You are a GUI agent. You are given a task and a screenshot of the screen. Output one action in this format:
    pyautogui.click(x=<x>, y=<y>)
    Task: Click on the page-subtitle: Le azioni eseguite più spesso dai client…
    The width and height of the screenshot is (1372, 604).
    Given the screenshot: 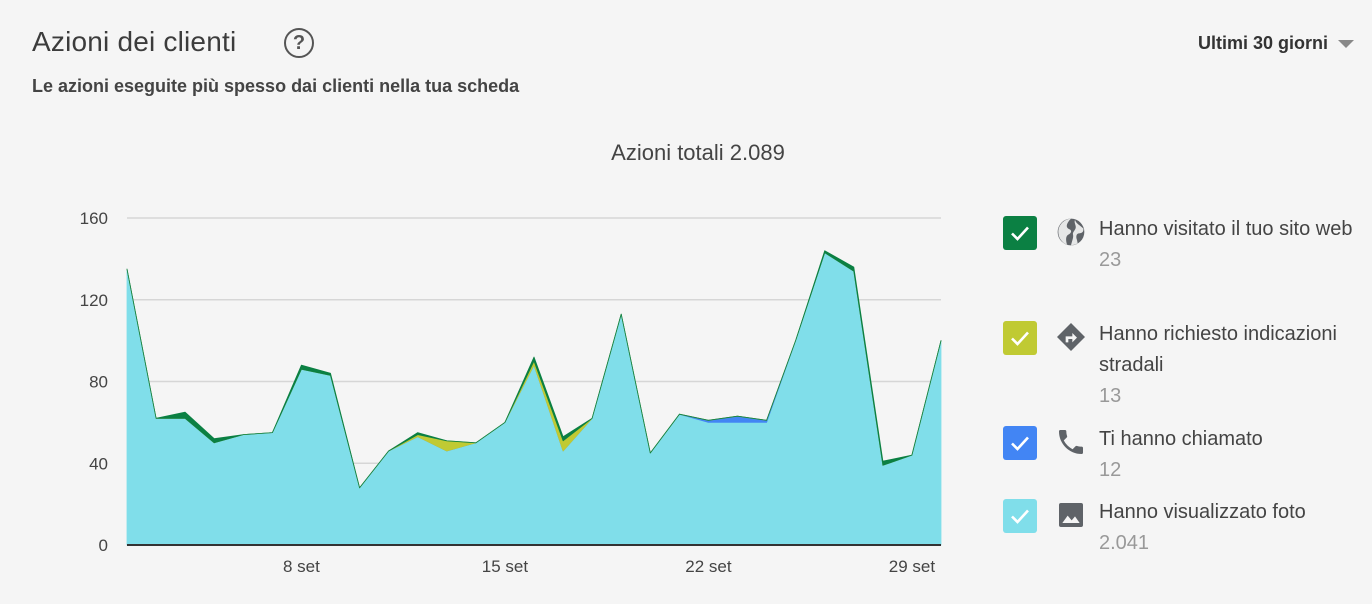 What is the action you would take?
    pyautogui.click(x=276, y=86)
    